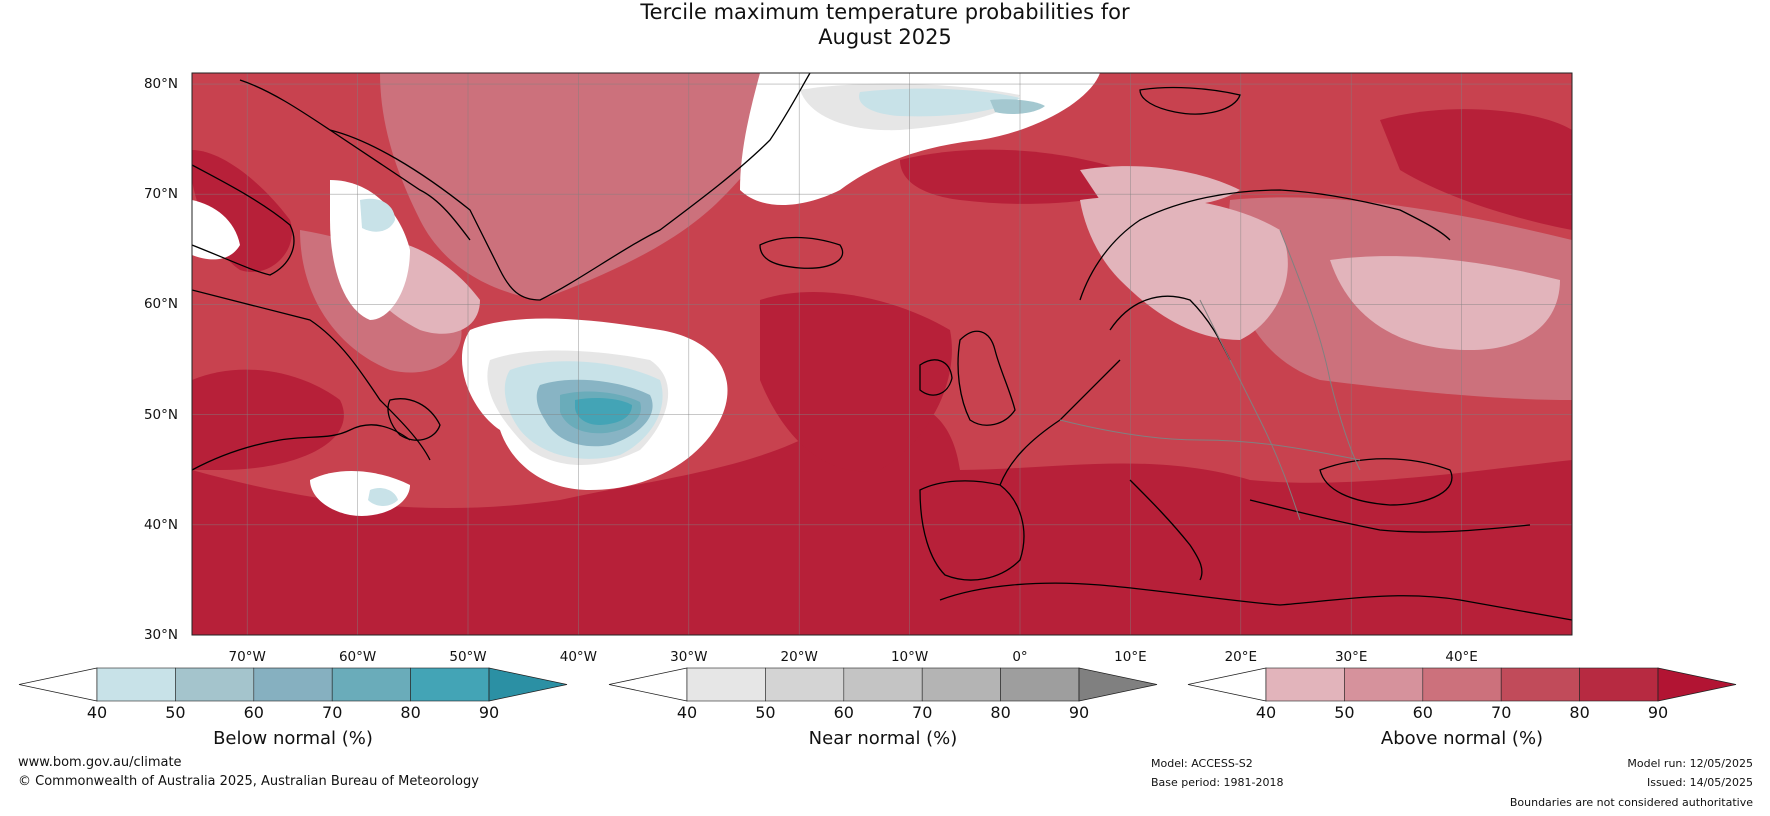 This screenshot has height=816, width=1770. Describe the element at coordinates (414, 419) in the screenshot. I see `coastline-newfoundland` at that location.